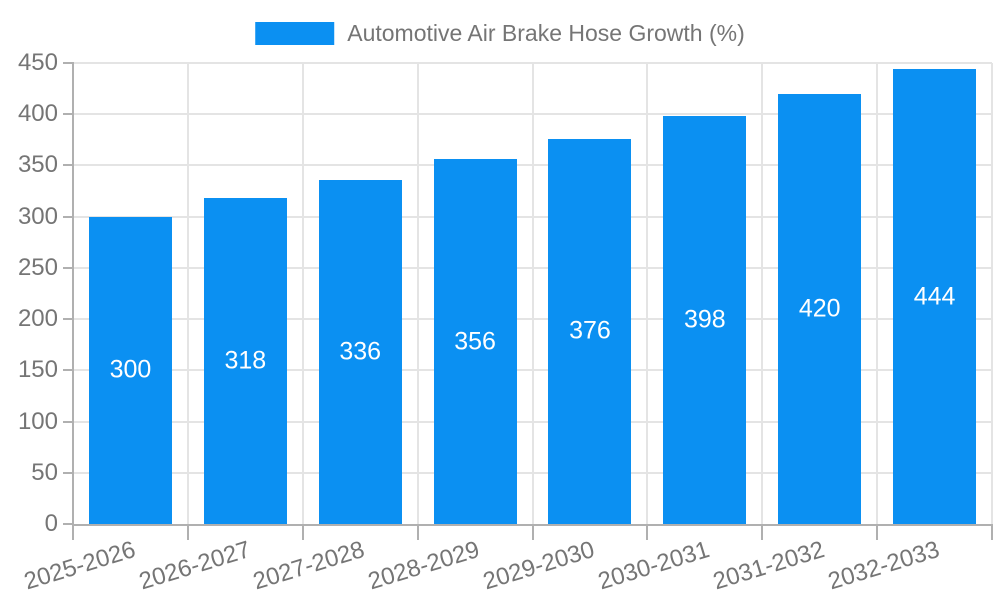  I want to click on bar: 420, so click(820, 308).